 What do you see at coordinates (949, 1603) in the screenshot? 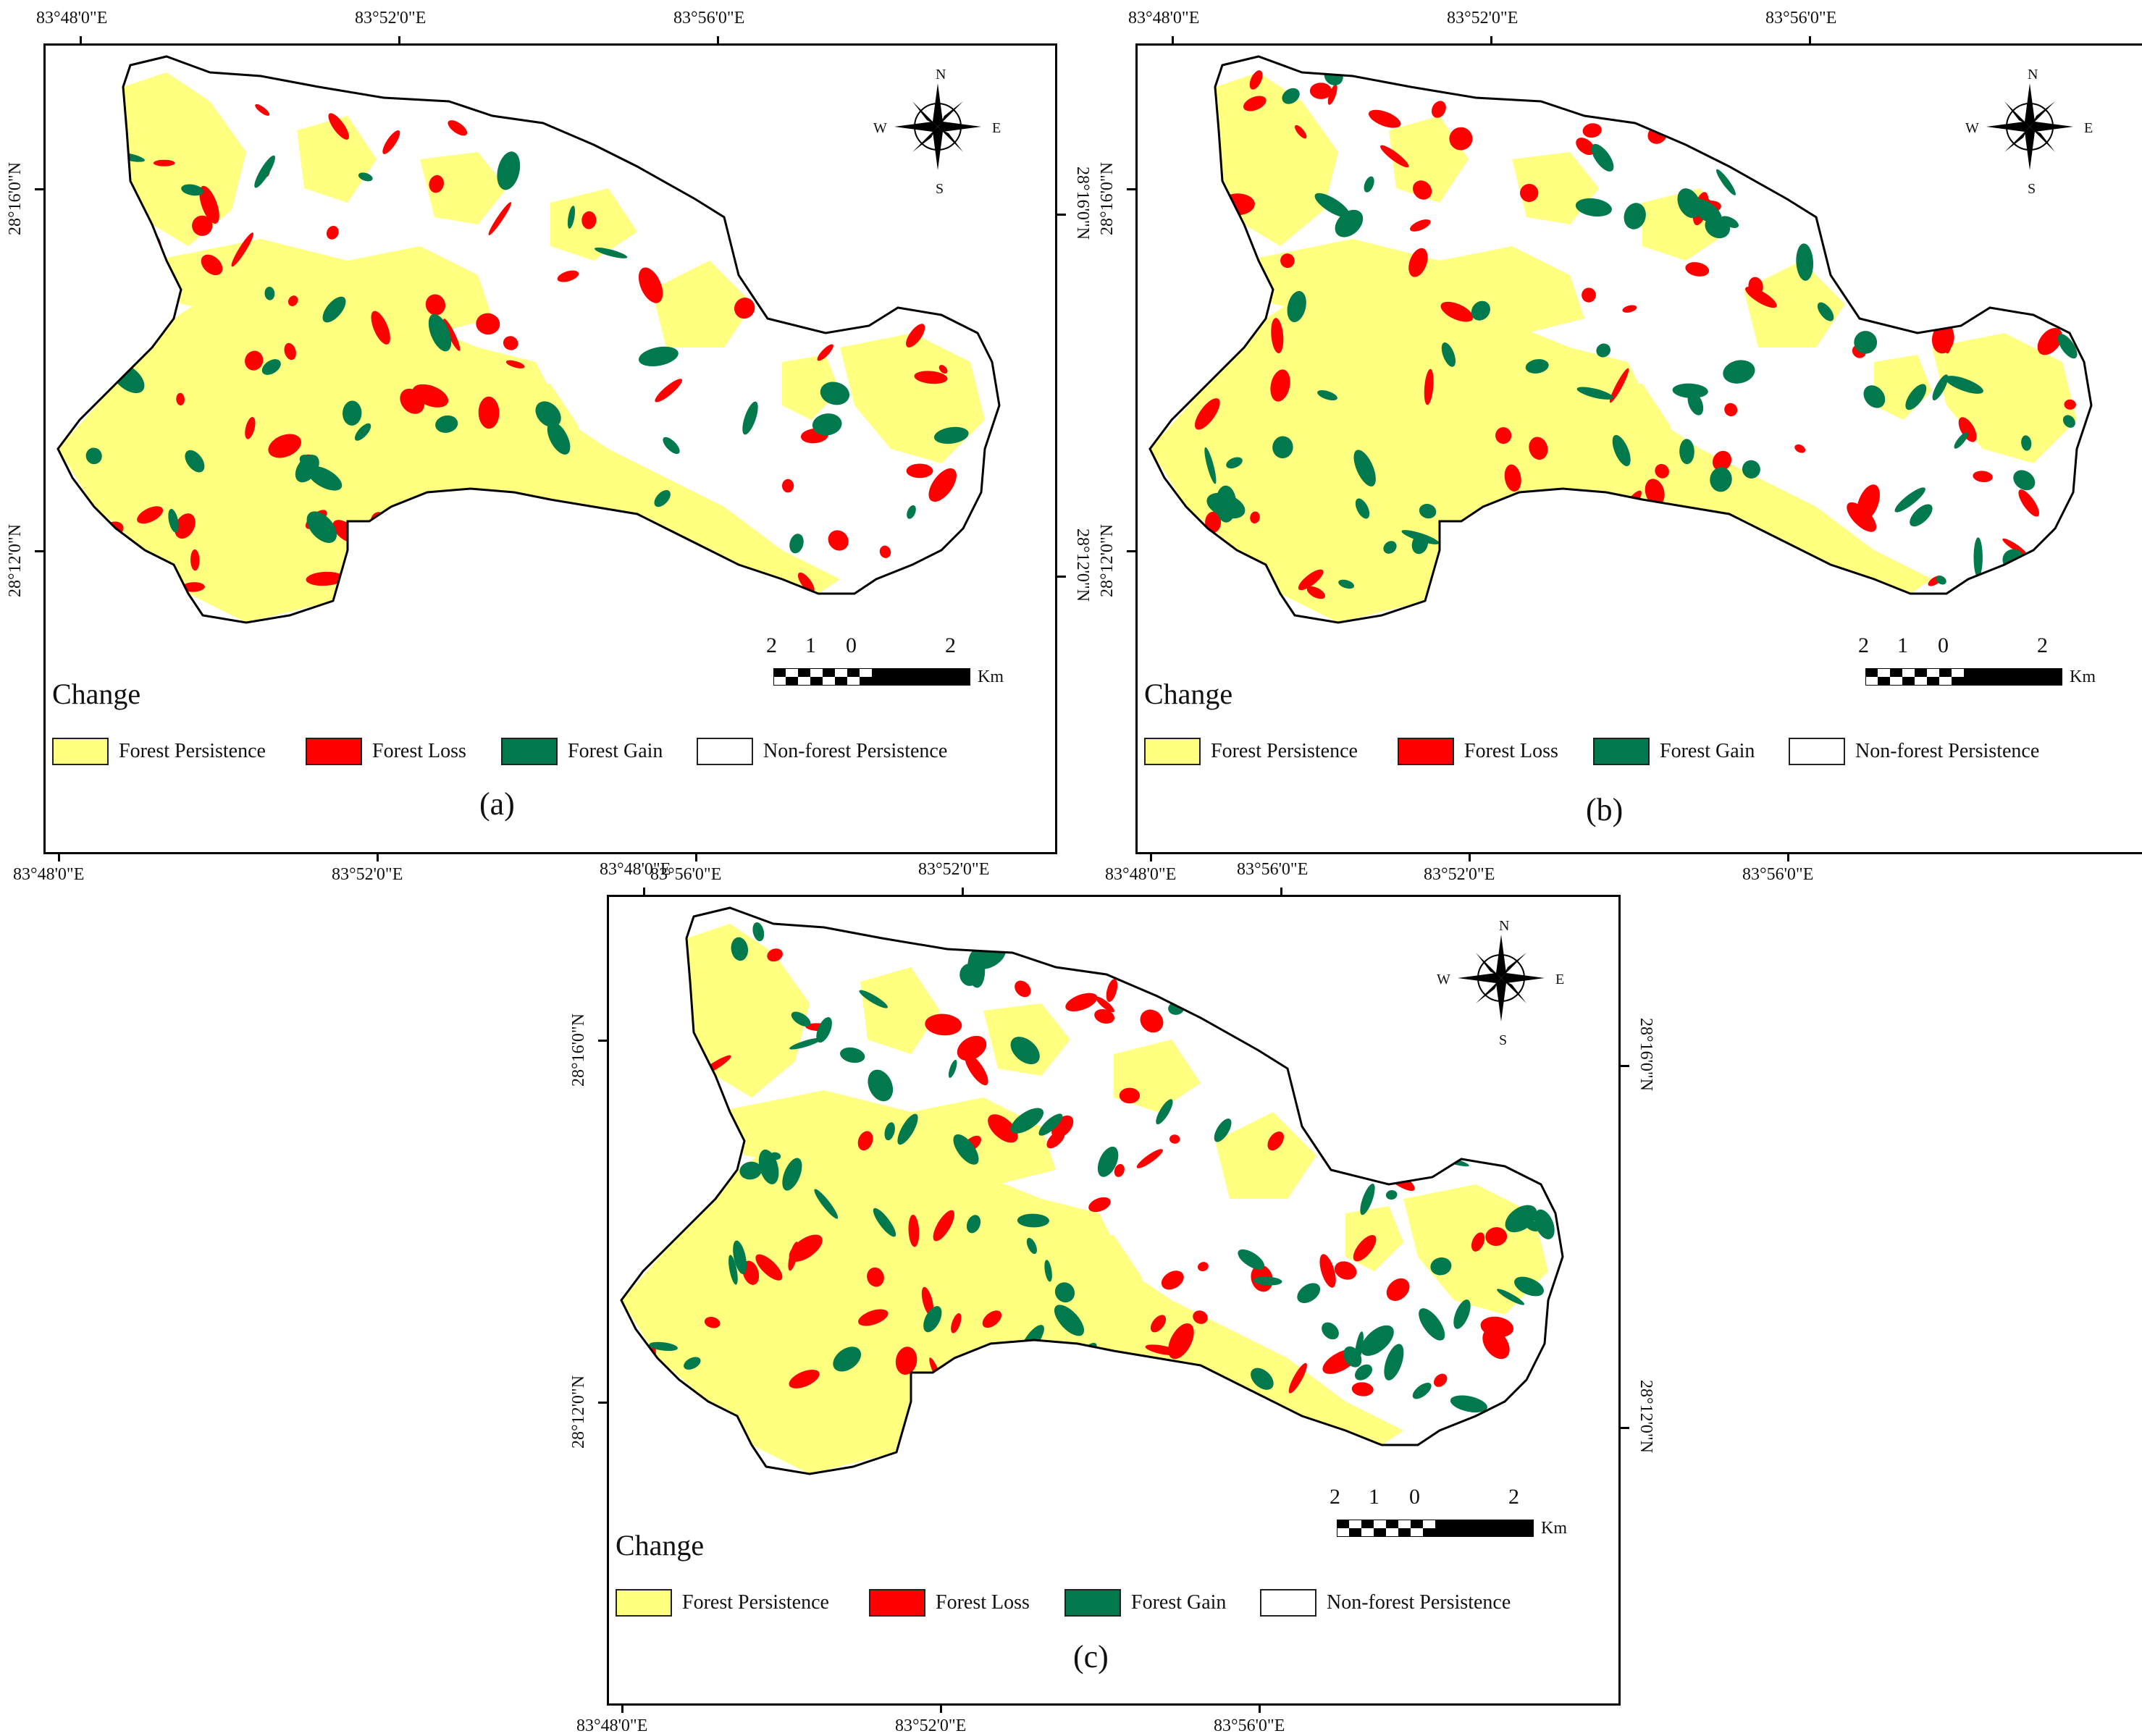
I see `legend-item: Forest Loss` at bounding box center [949, 1603].